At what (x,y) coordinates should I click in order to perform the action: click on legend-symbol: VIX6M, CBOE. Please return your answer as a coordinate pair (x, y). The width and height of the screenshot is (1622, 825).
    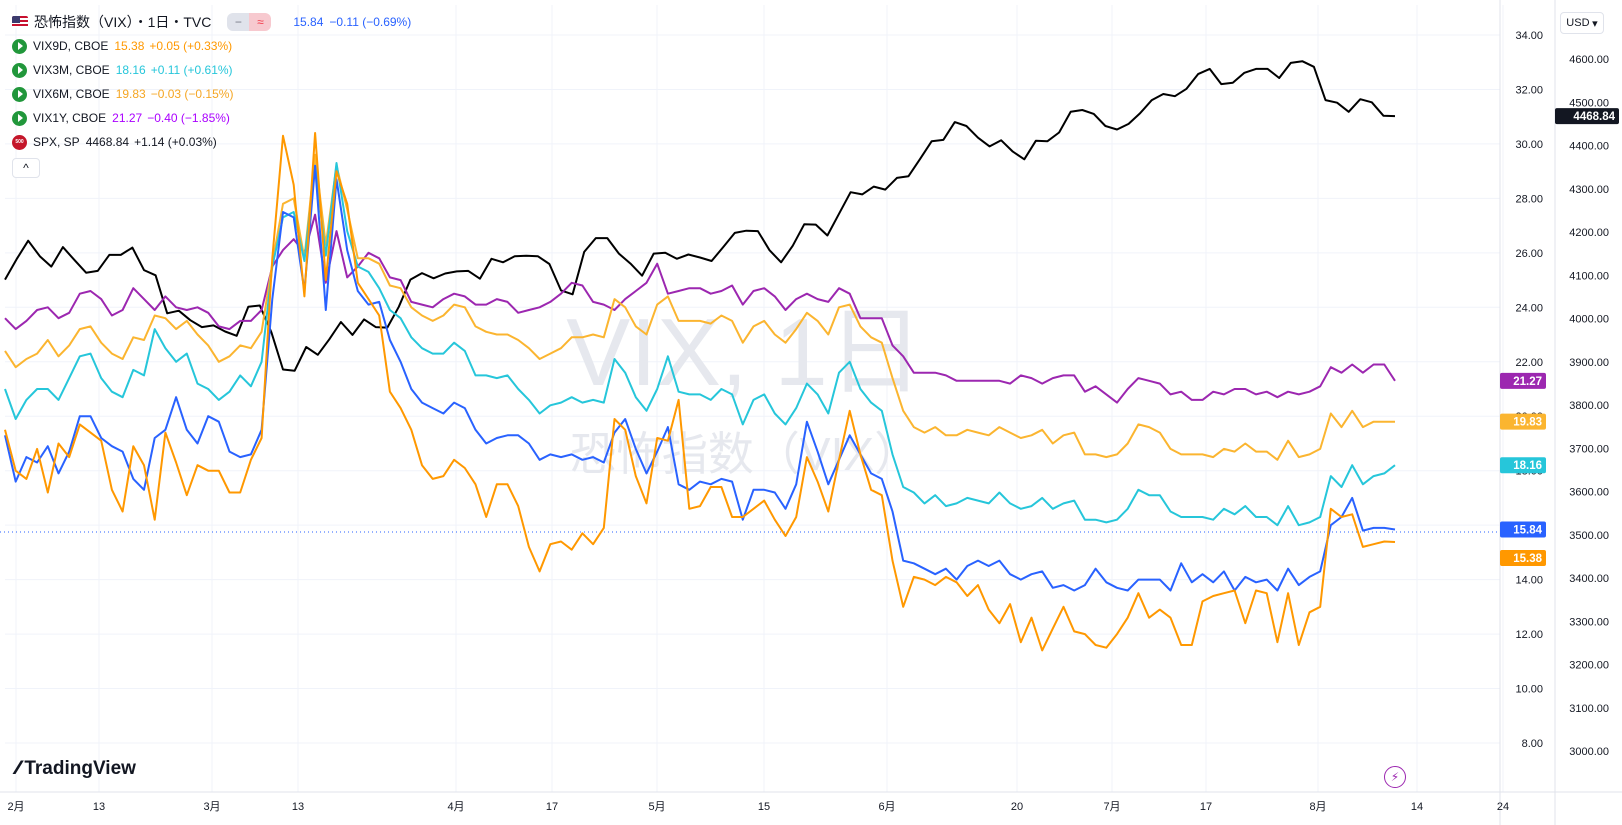
    Looking at the image, I should click on (71, 94).